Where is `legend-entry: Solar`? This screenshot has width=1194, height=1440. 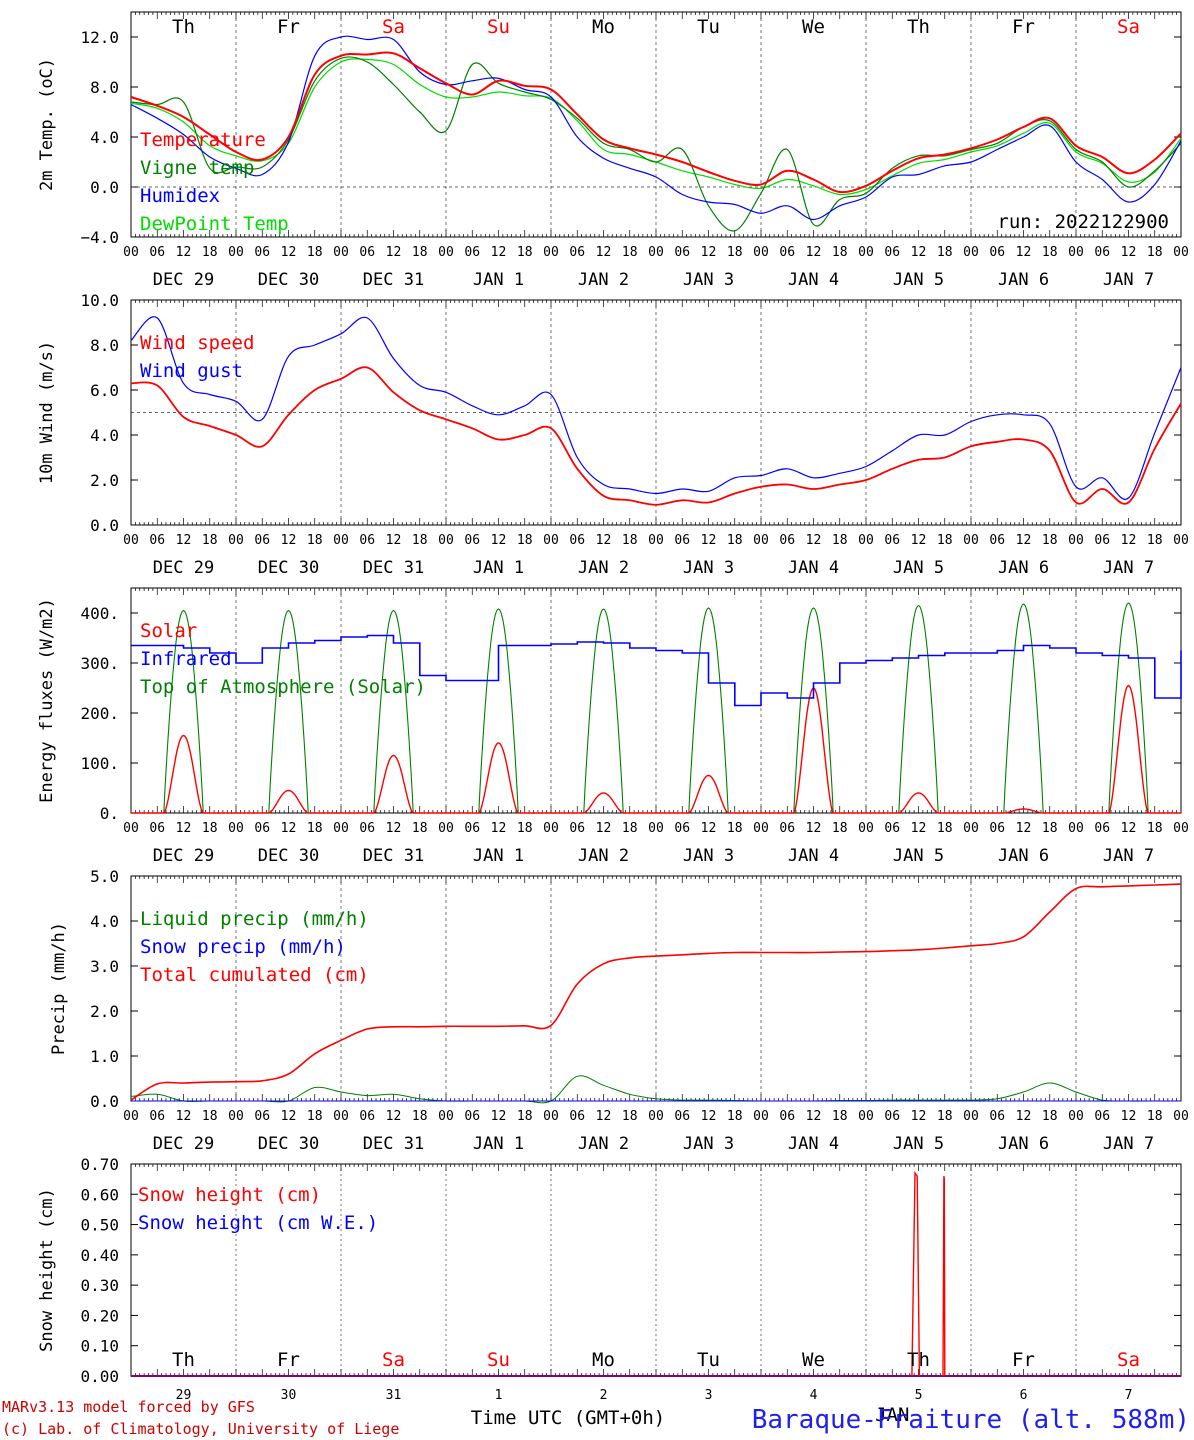 legend-entry: Solar is located at coordinates (168, 631).